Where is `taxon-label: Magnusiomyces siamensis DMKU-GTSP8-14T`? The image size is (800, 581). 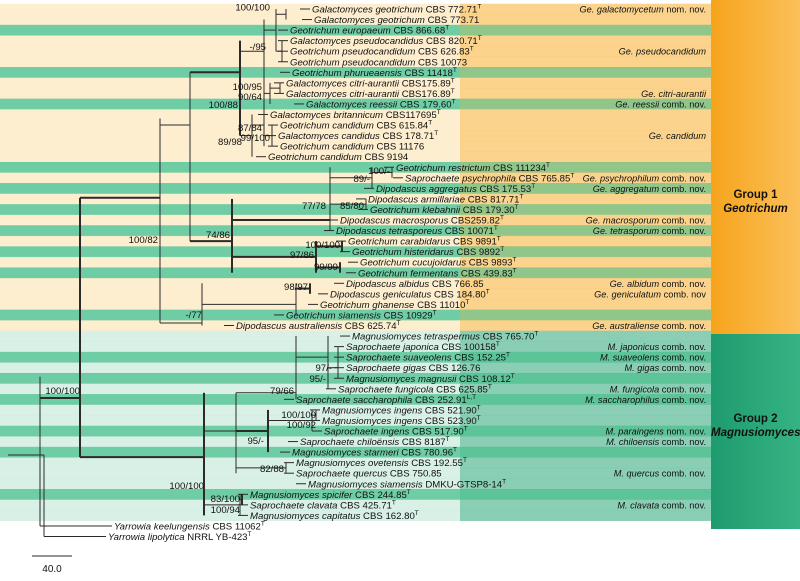
taxon-label: Magnusiomyces siamensis DMKU-GTSP8-14T is located at coordinates (407, 484).